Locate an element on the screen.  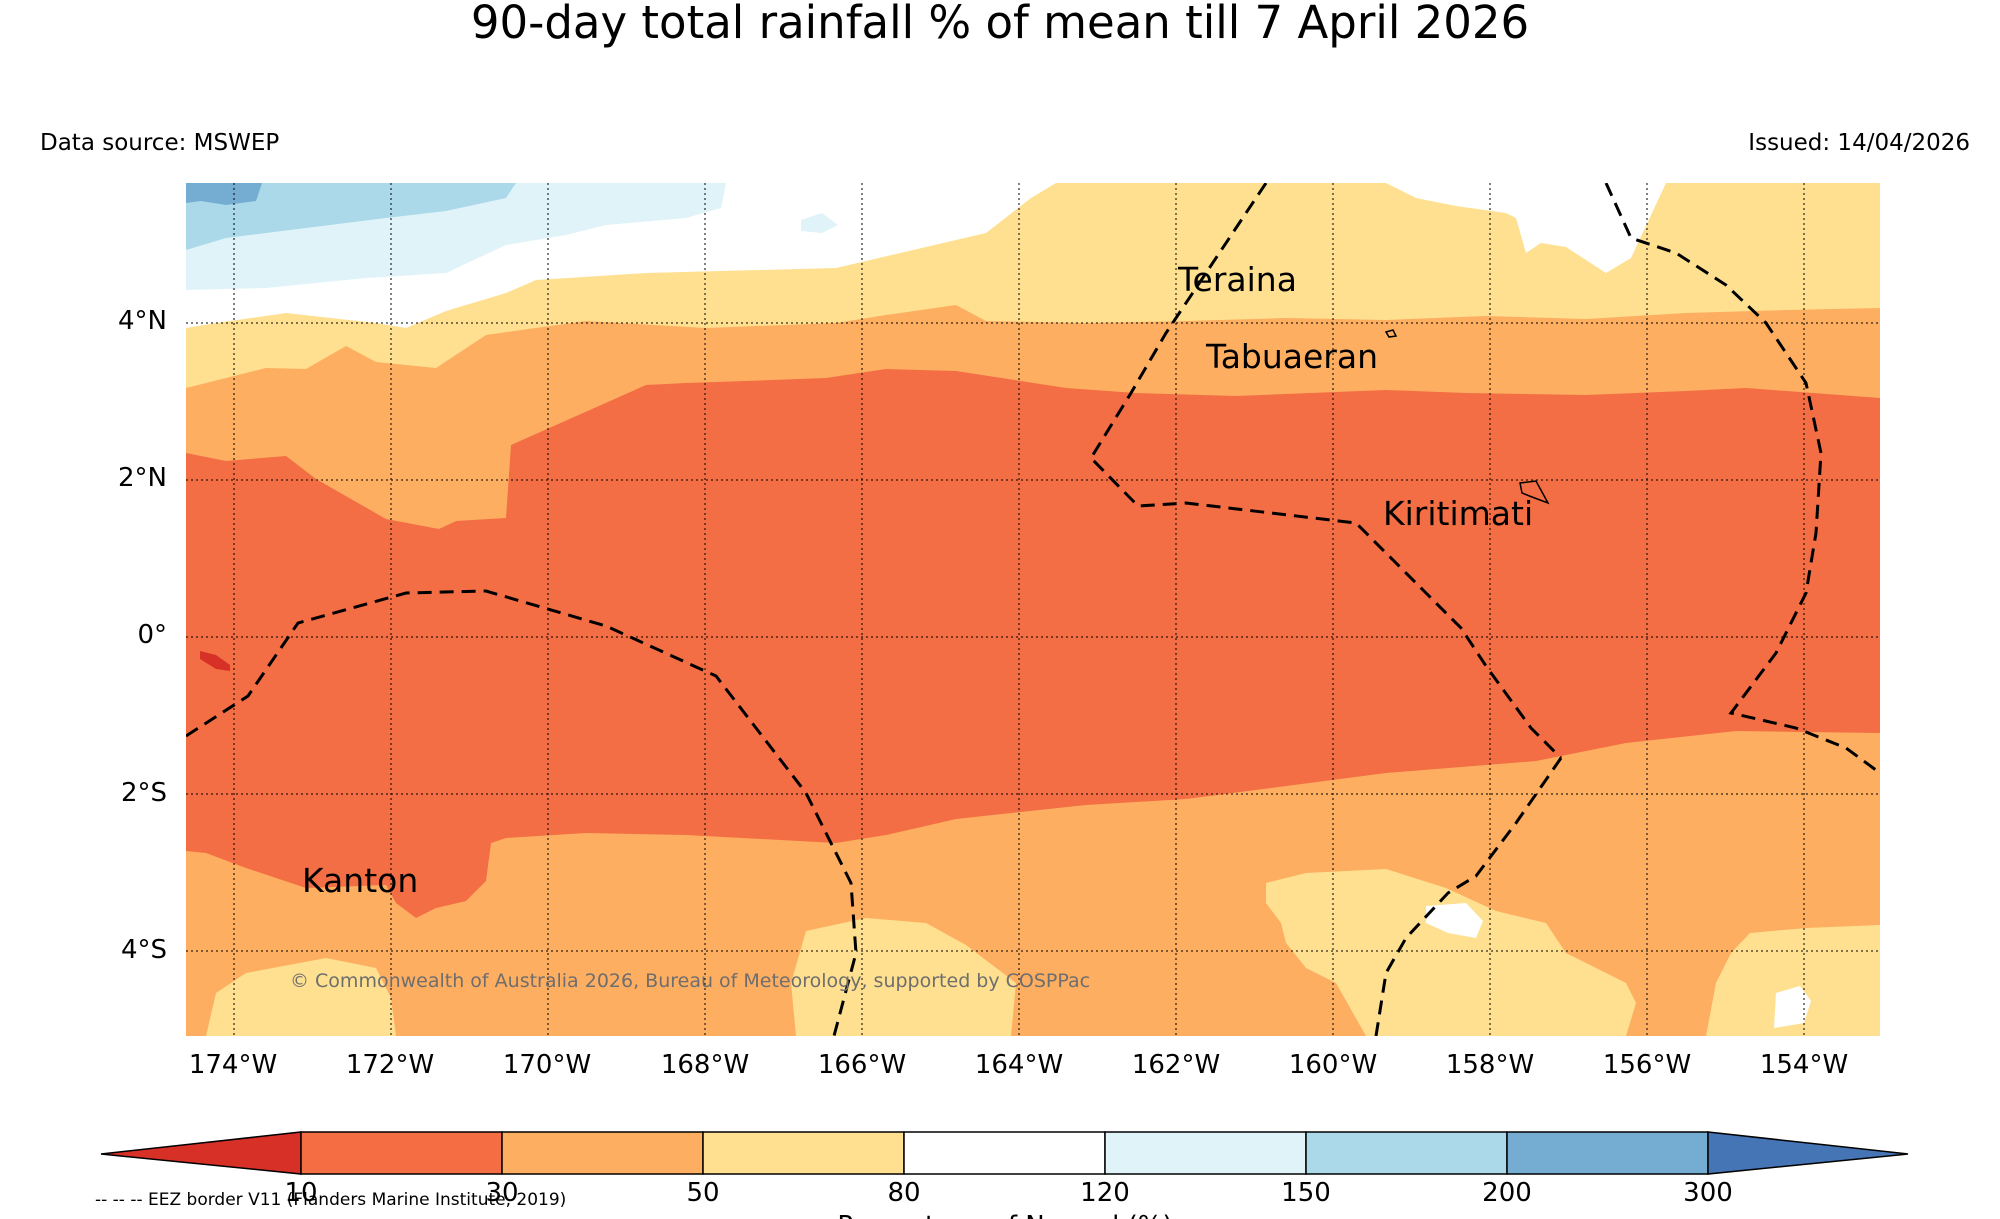
band-lt10-patch is located at coordinates (215, 661).